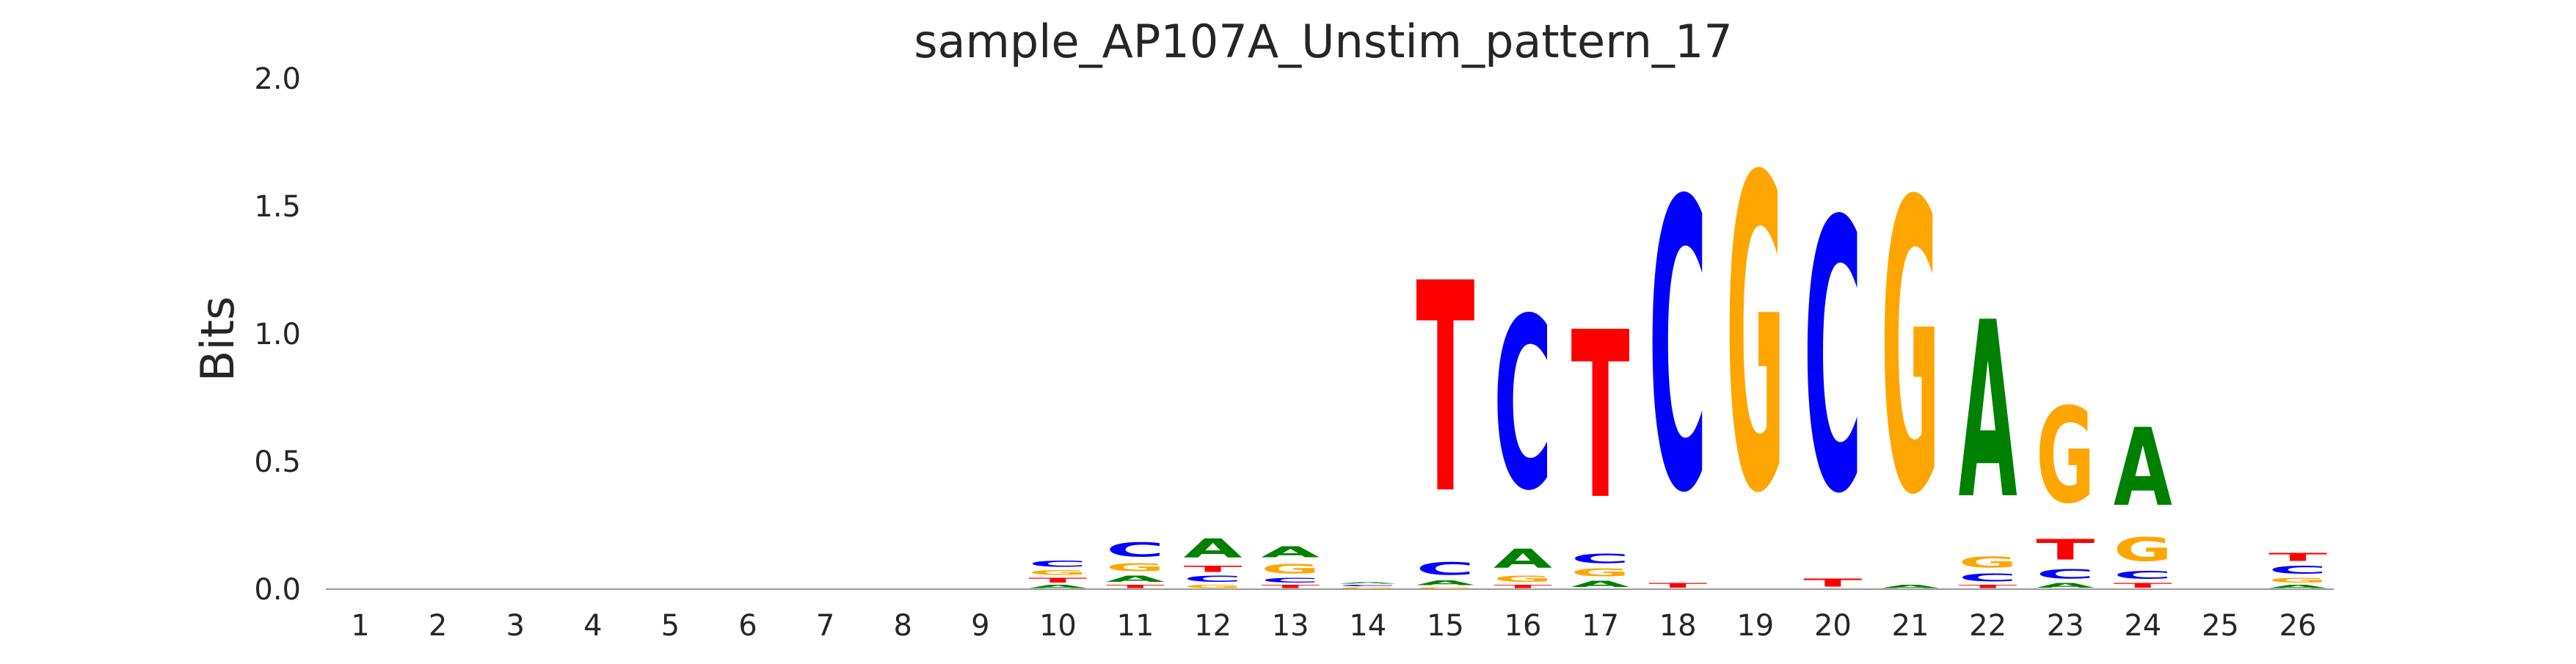 The height and width of the screenshot is (664, 2576). What do you see at coordinates (1910, 626) in the screenshot?
I see `x-tick-label: 21` at bounding box center [1910, 626].